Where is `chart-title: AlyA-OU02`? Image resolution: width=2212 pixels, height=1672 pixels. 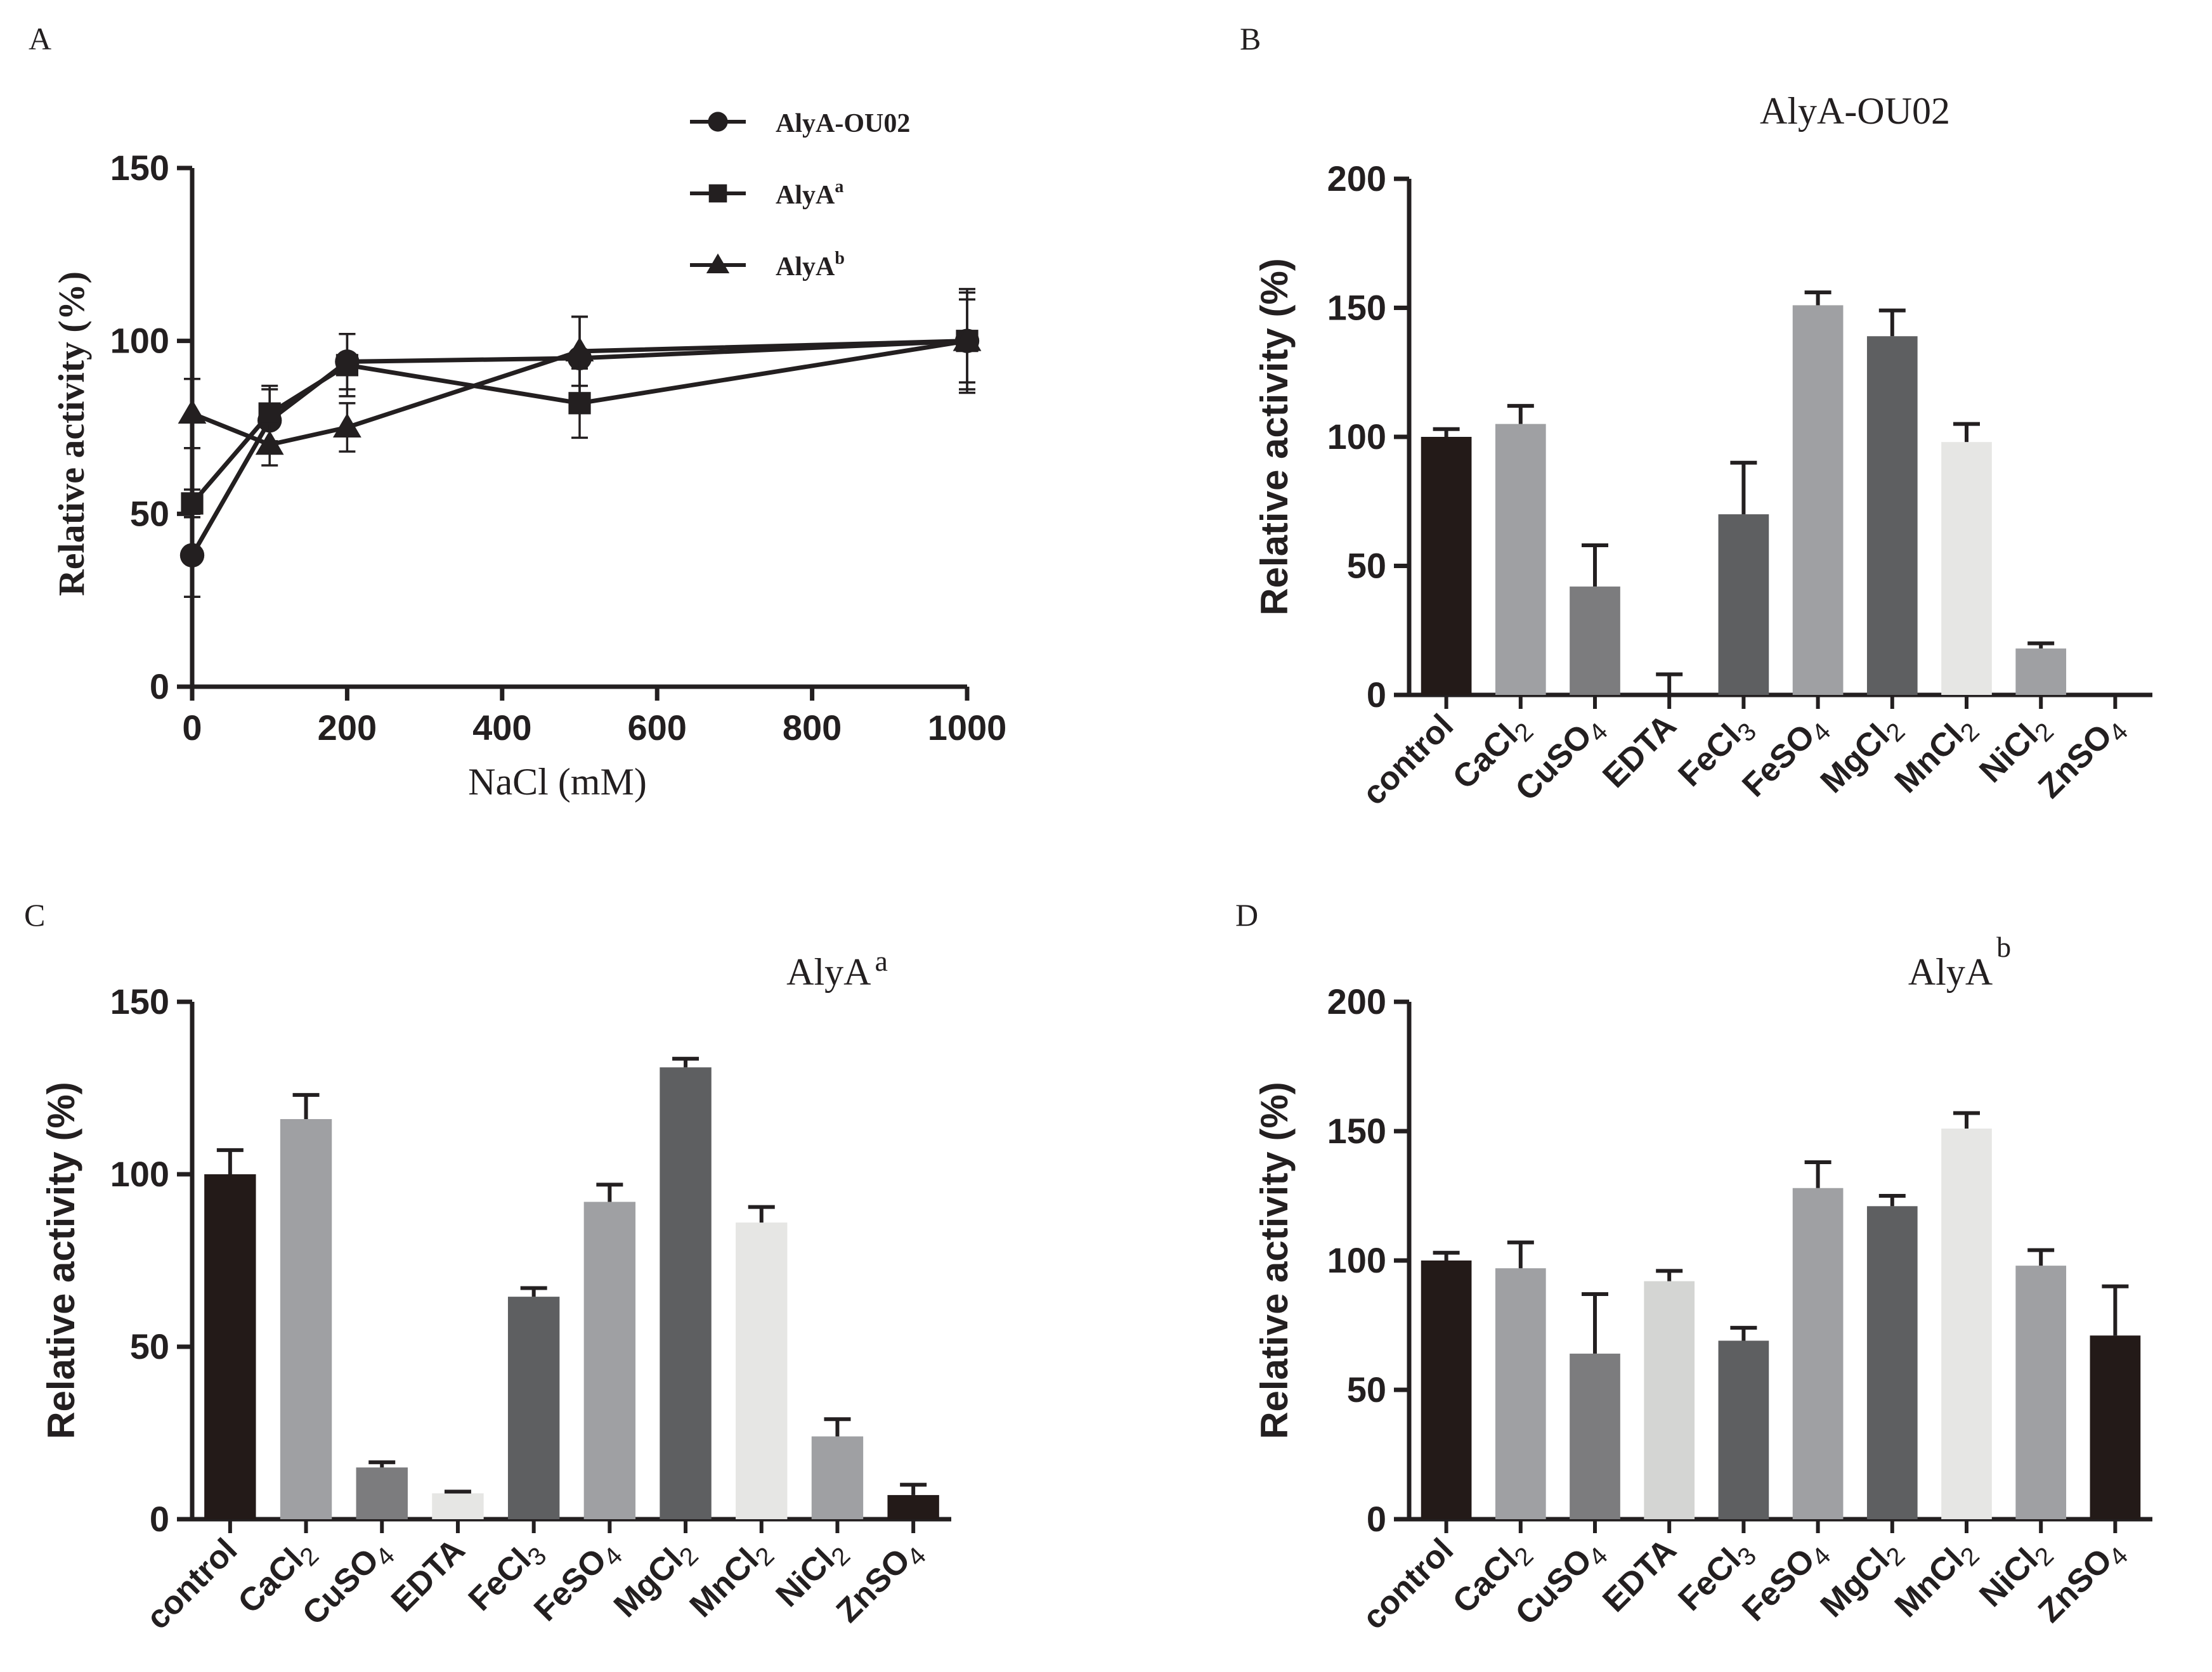 chart-title: AlyA-OU02 is located at coordinates (1855, 111).